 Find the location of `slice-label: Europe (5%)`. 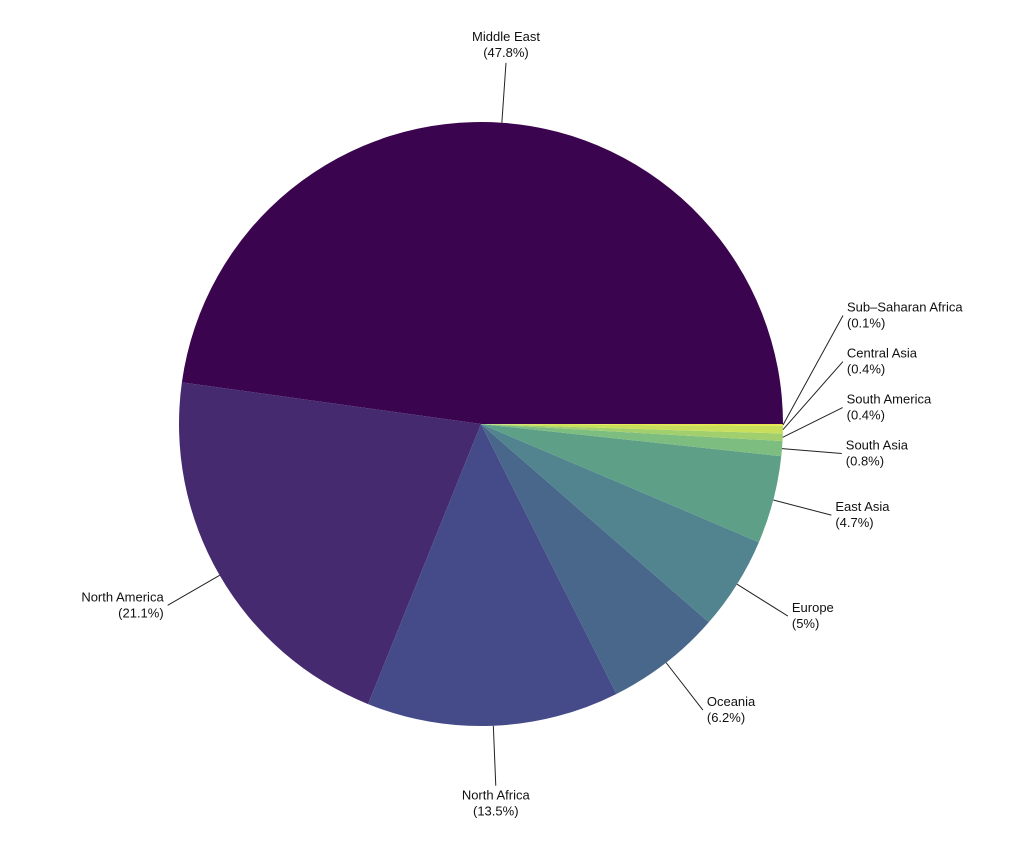

slice-label: Europe (5%) is located at coordinates (813, 615).